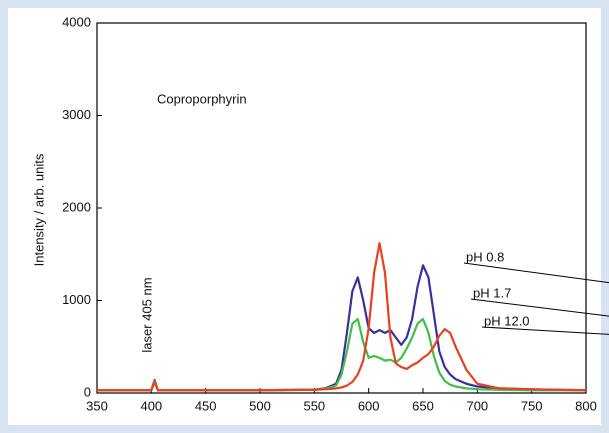  Describe the element at coordinates (76, 114) in the screenshot. I see `y-tick-label: 3000` at that location.